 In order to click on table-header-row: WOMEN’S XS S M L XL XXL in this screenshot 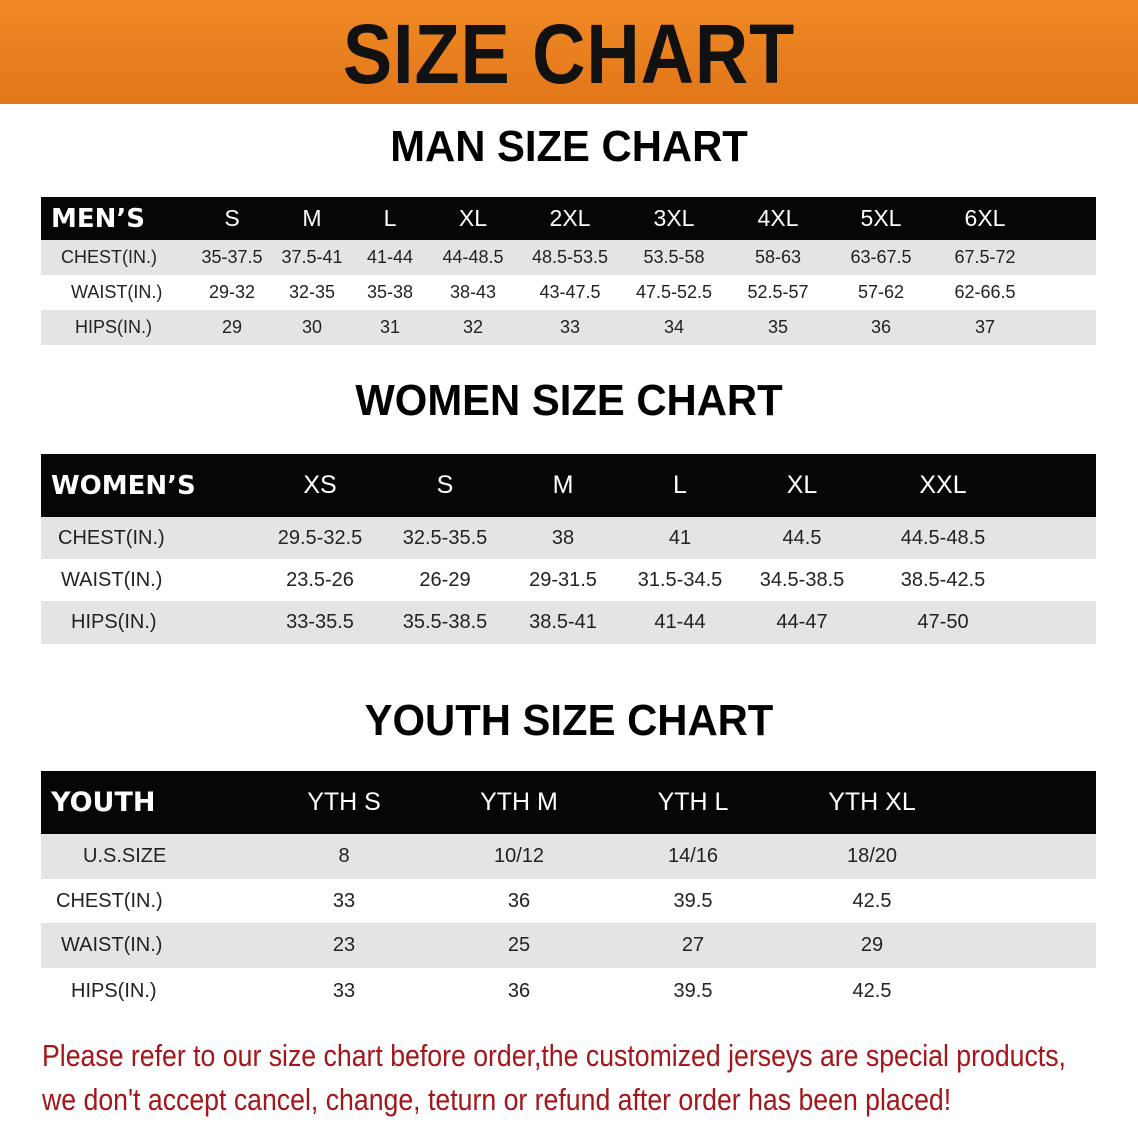, I will do `click(568, 485)`.